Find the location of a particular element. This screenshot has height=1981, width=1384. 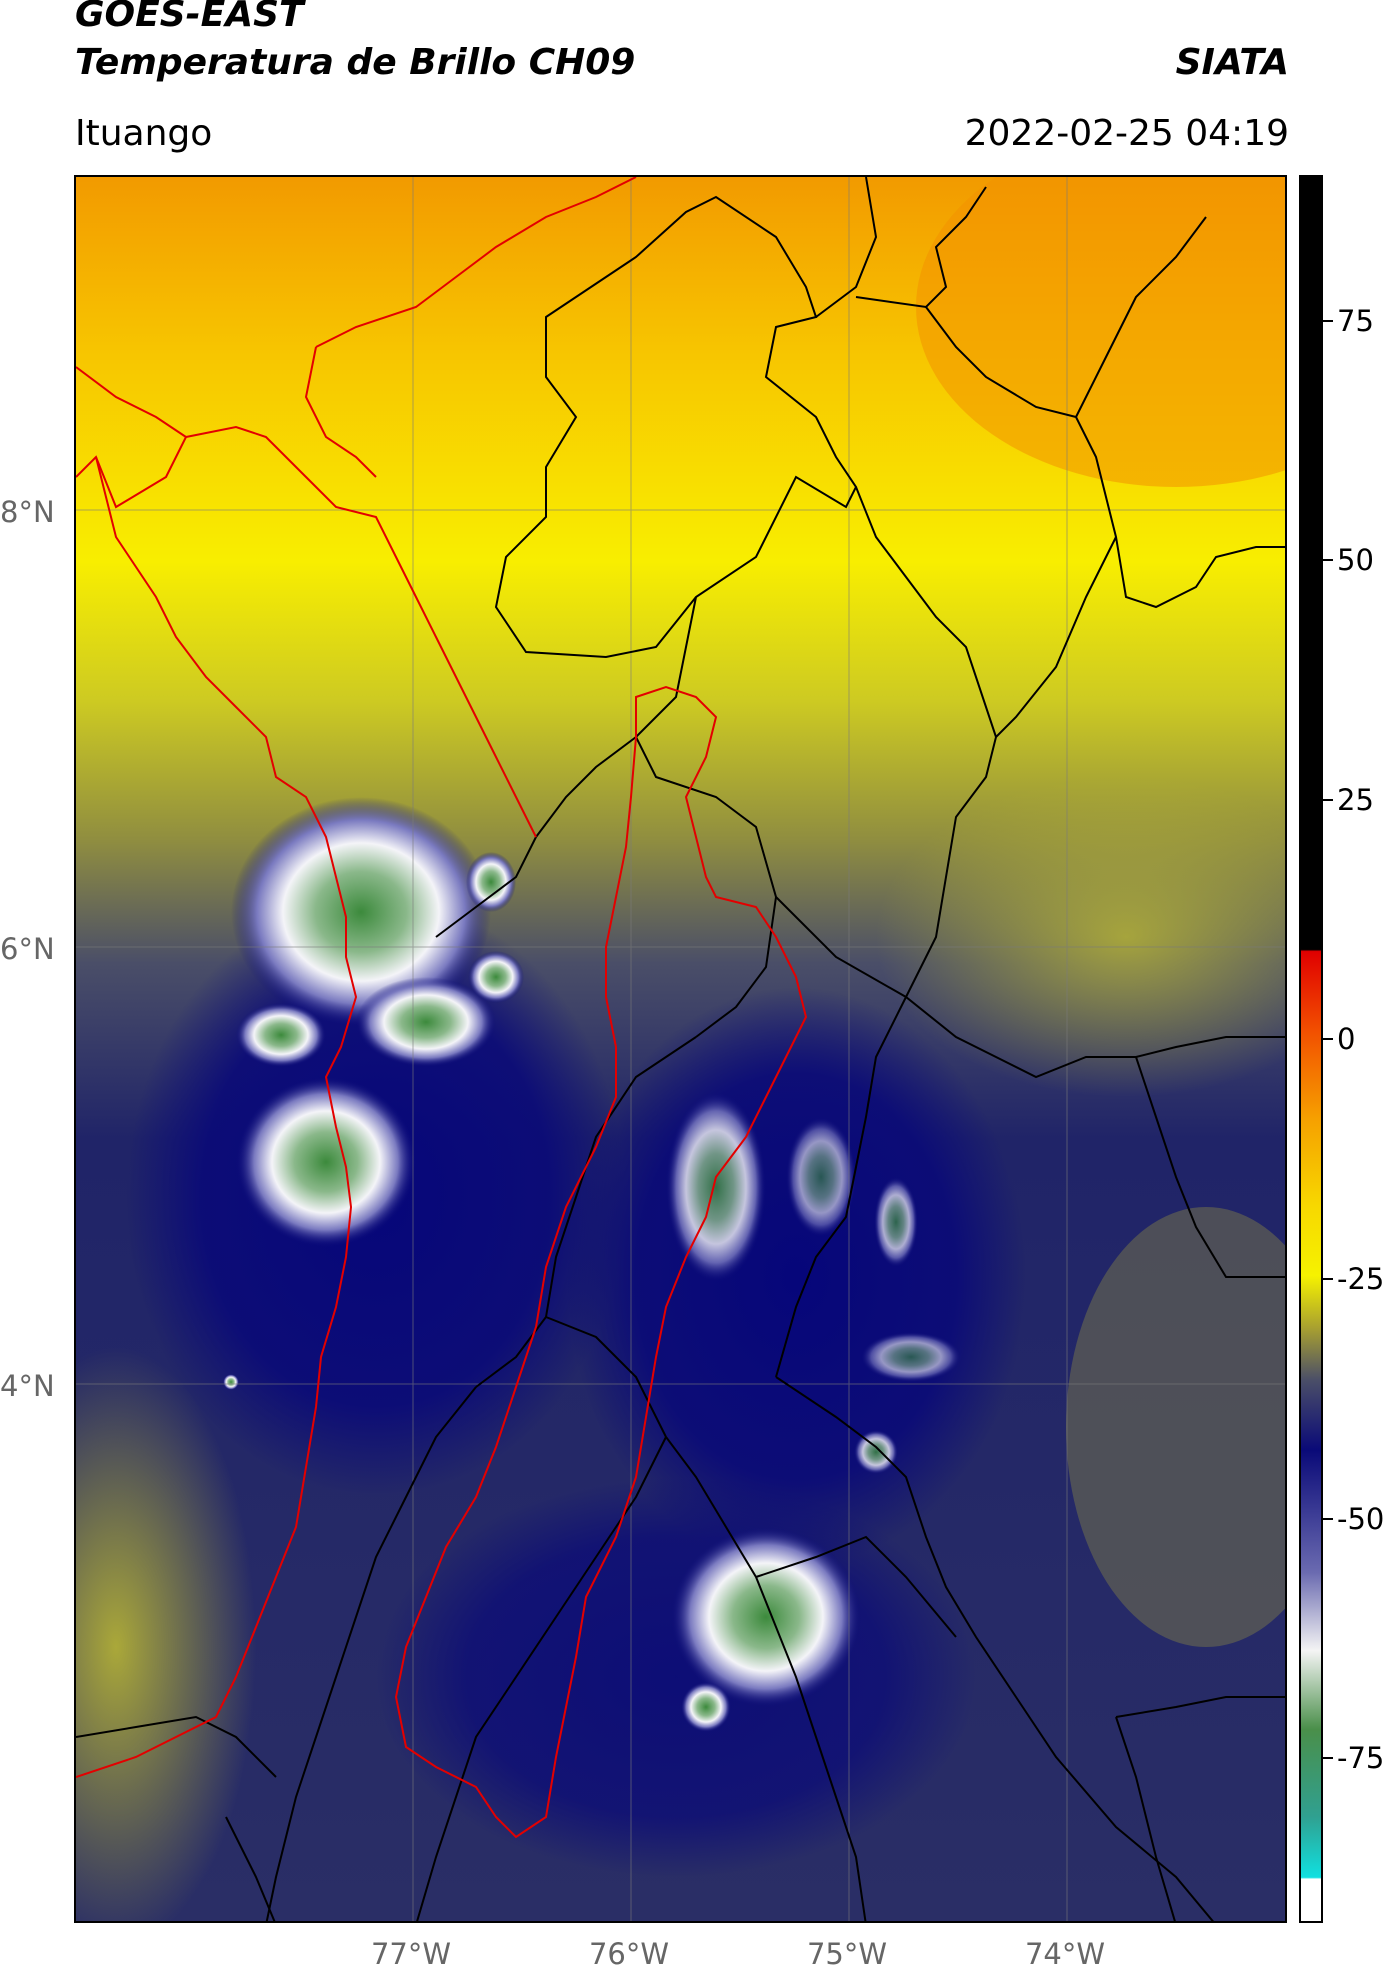

region-label: Ituango is located at coordinates (144, 133).